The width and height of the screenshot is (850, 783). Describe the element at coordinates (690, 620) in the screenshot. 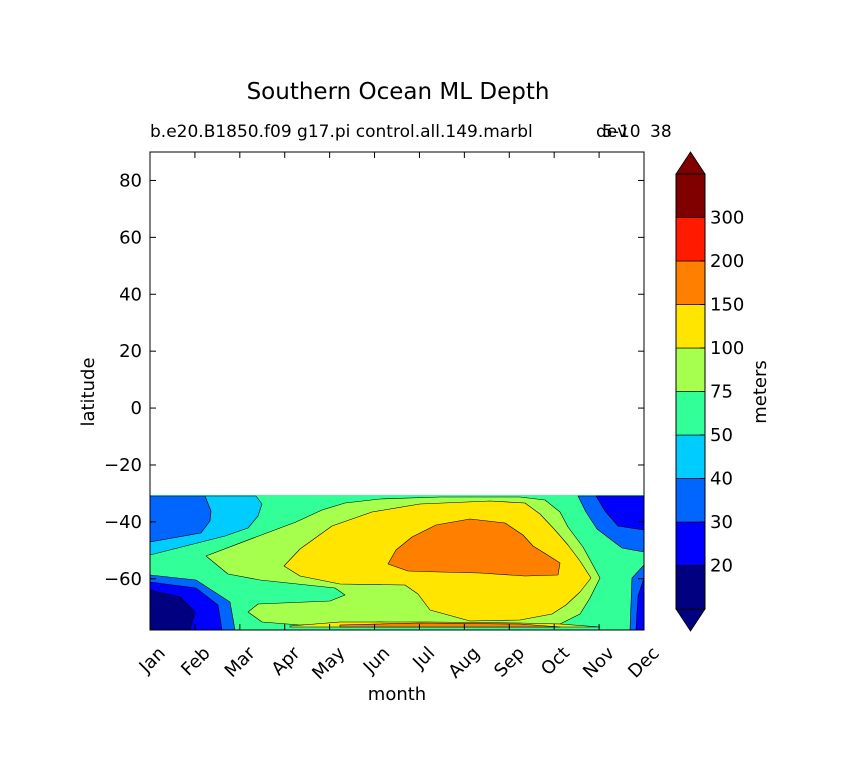

I see `colorbar-extend-min` at that location.